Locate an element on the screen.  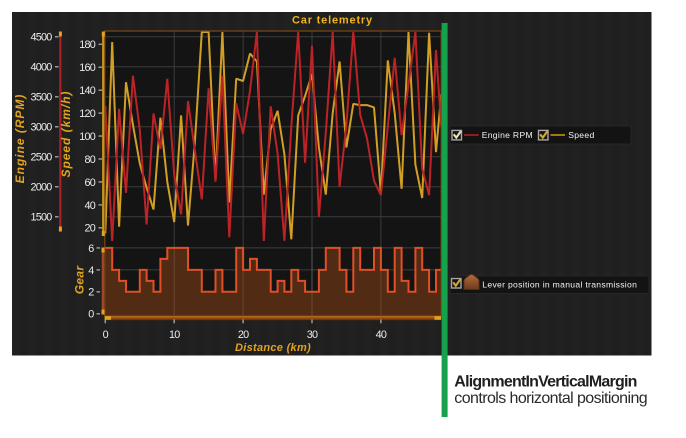
svg-text: 120 is located at coordinates (87, 114).